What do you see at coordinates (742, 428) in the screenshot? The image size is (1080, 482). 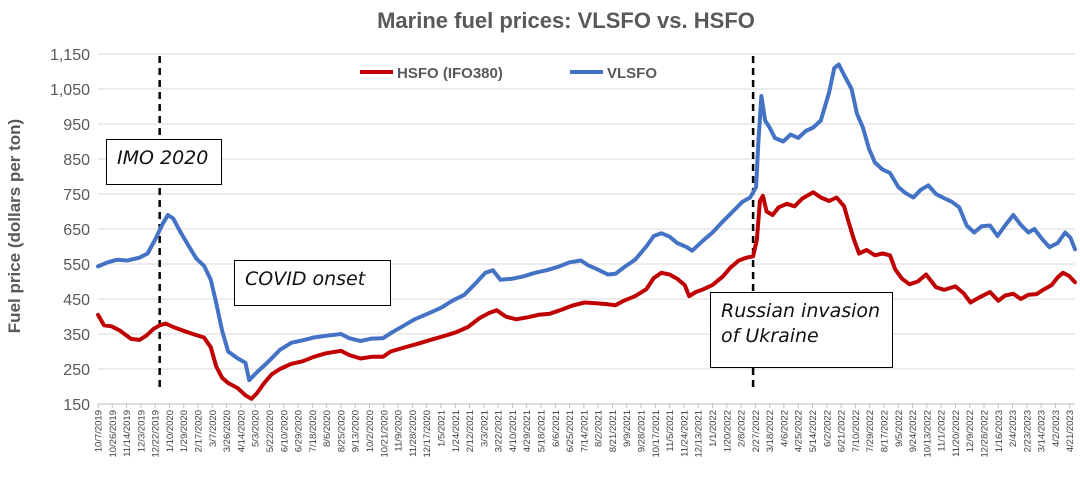 I see `x-tick-label: 2/8/2022` at bounding box center [742, 428].